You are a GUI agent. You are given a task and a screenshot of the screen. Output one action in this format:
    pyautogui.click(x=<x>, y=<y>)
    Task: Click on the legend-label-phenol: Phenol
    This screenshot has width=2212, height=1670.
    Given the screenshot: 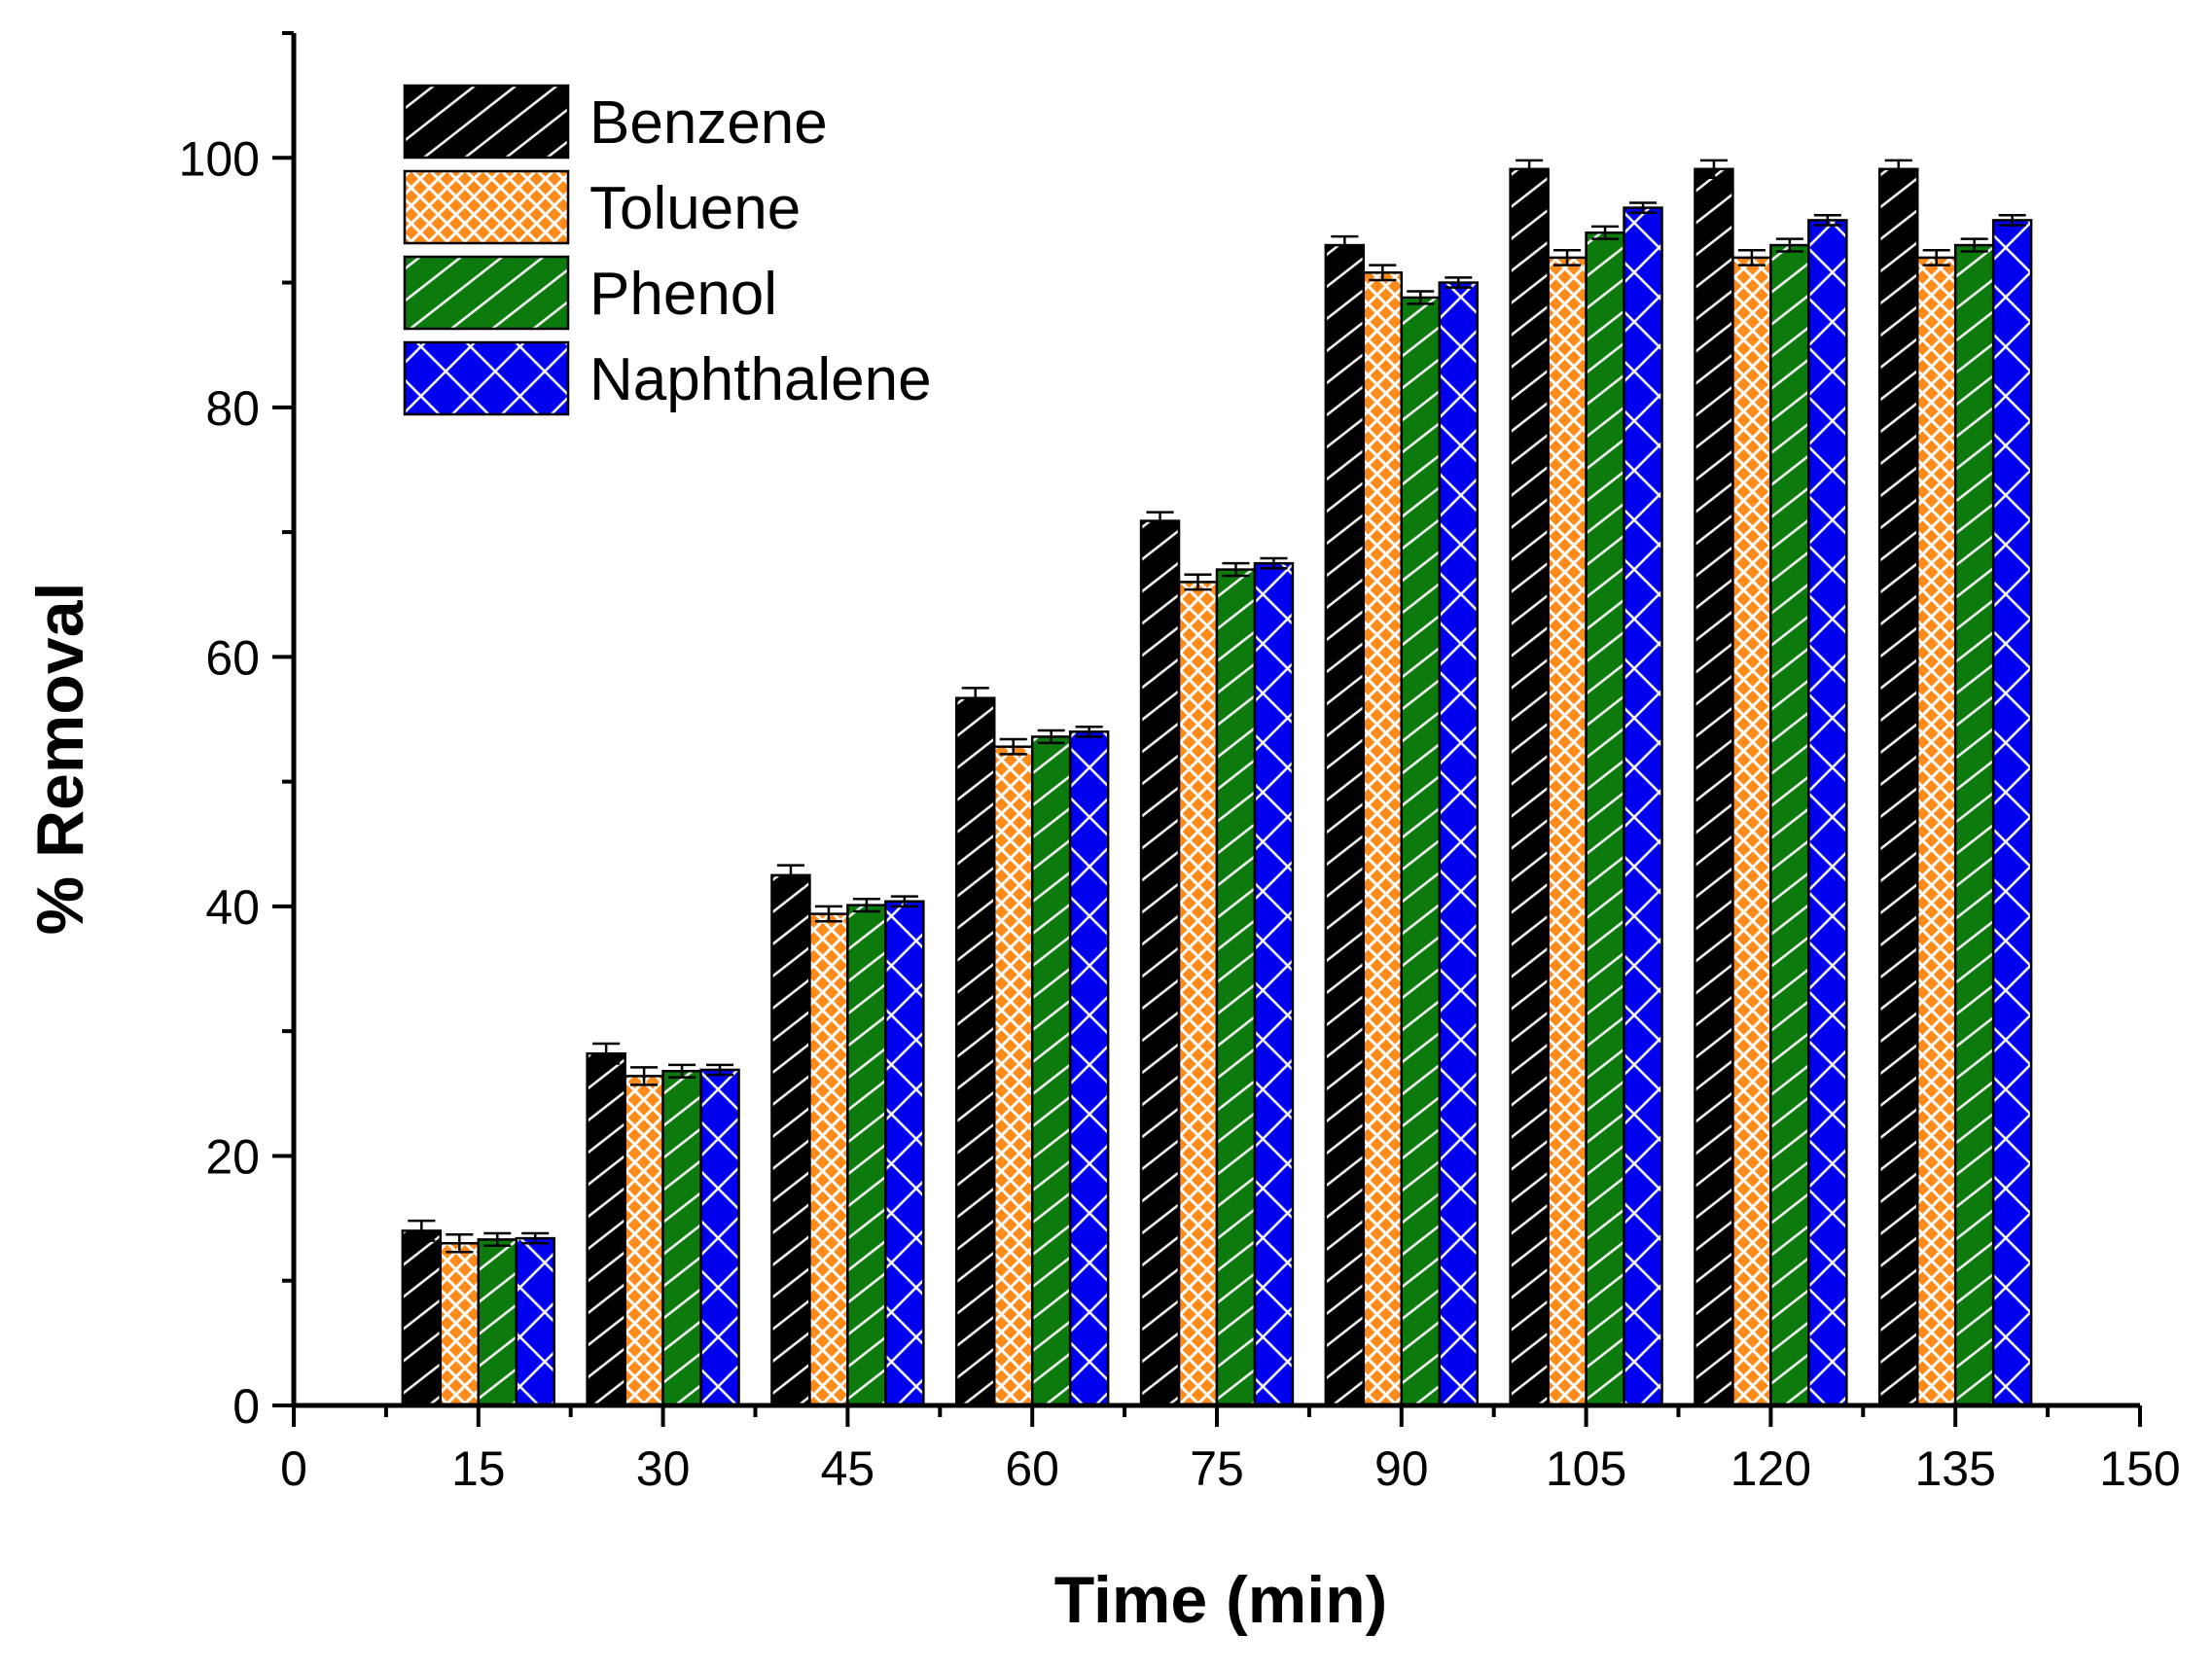 What is the action you would take?
    pyautogui.click(x=683, y=294)
    